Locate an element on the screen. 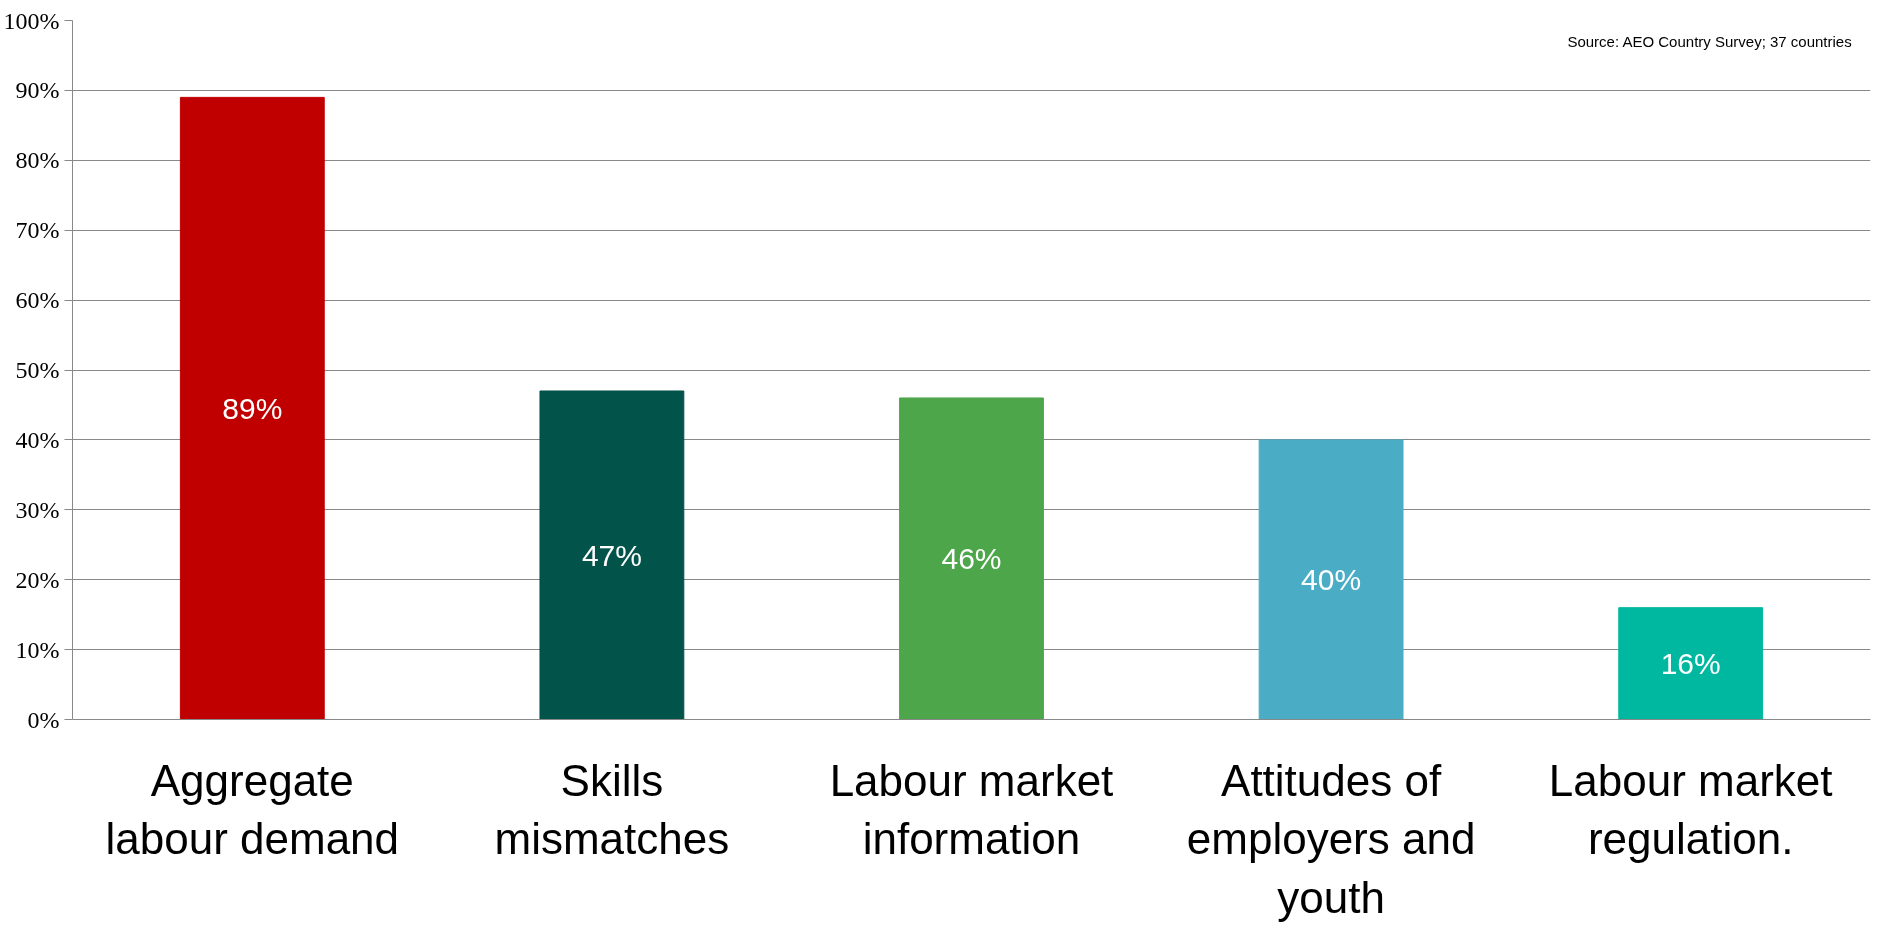  y-tick-label: 80% is located at coordinates (37, 160).